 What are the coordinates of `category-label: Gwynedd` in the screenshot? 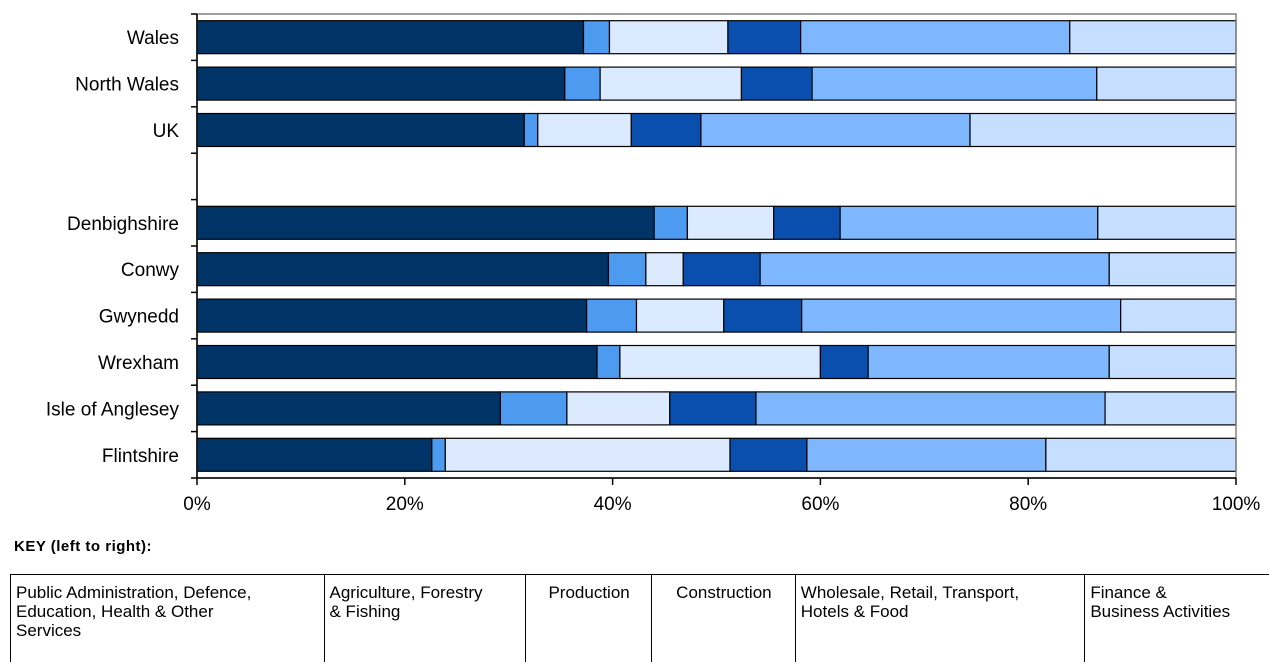 It's located at (139, 317).